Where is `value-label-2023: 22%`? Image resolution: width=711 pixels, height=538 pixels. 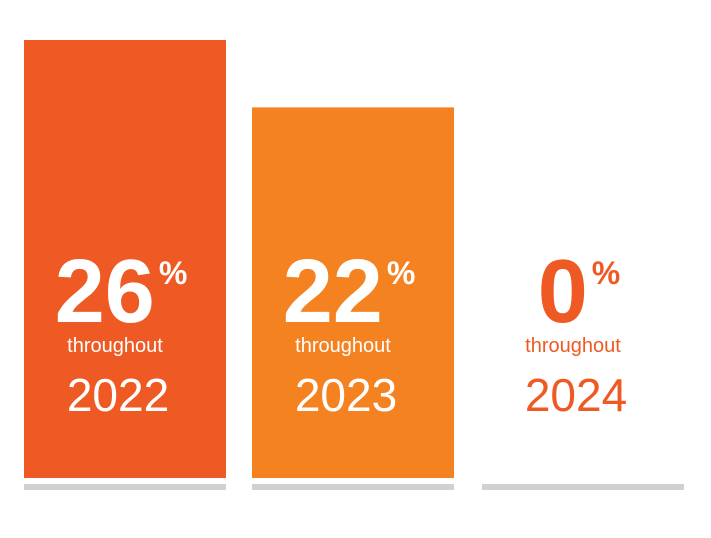
value-label-2023: 22% is located at coordinates (349, 292).